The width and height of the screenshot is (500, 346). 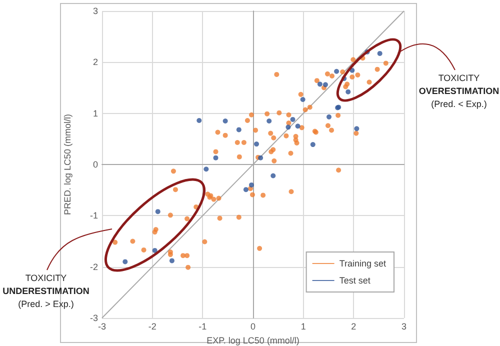 I want to click on x-tick-label: 0, so click(x=253, y=327).